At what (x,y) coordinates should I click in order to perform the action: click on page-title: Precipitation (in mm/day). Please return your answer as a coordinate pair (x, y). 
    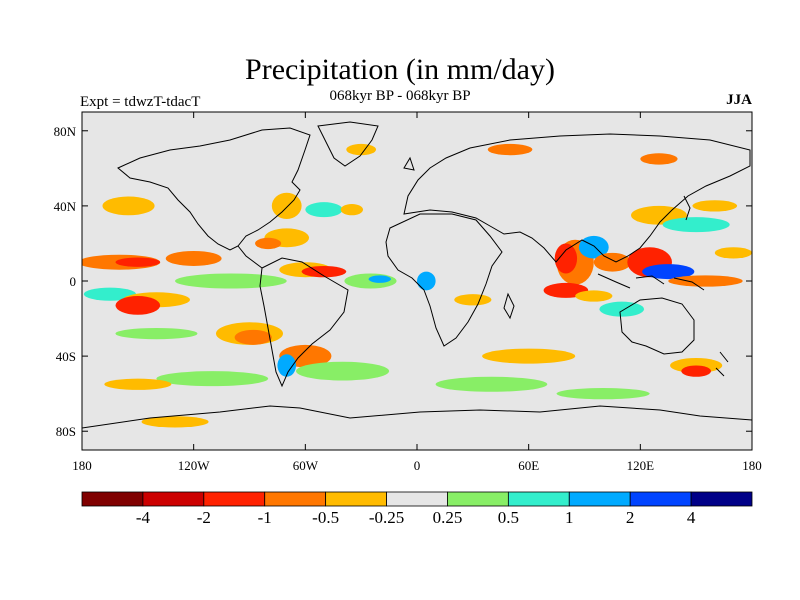
    Looking at the image, I should click on (400, 69).